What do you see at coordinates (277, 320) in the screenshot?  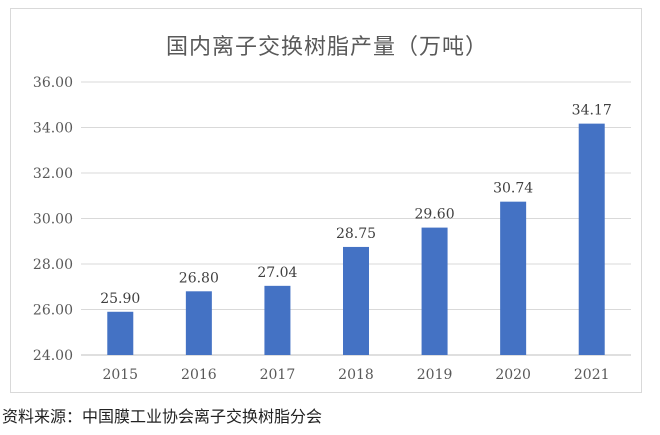 I see `bar-2017` at bounding box center [277, 320].